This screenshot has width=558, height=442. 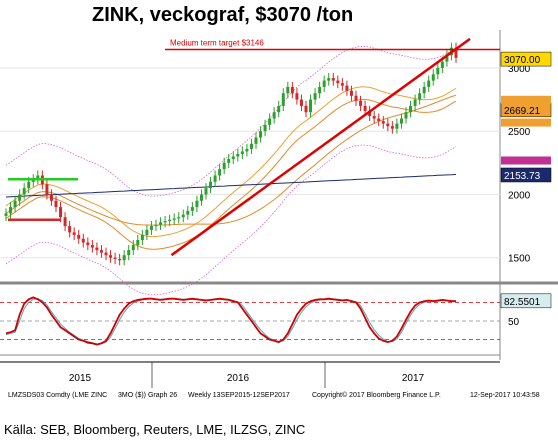 What do you see at coordinates (276, 319) in the screenshot?
I see `oscillator-panel: 50 82.5501` at bounding box center [276, 319].